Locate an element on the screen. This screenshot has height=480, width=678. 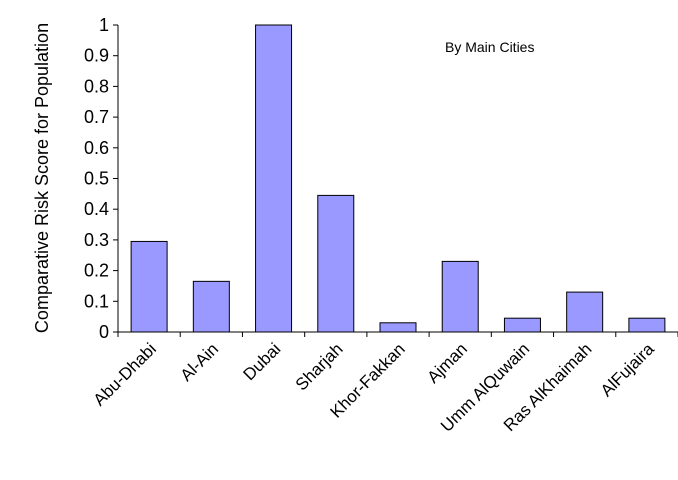
bar-ajman is located at coordinates (460, 296).